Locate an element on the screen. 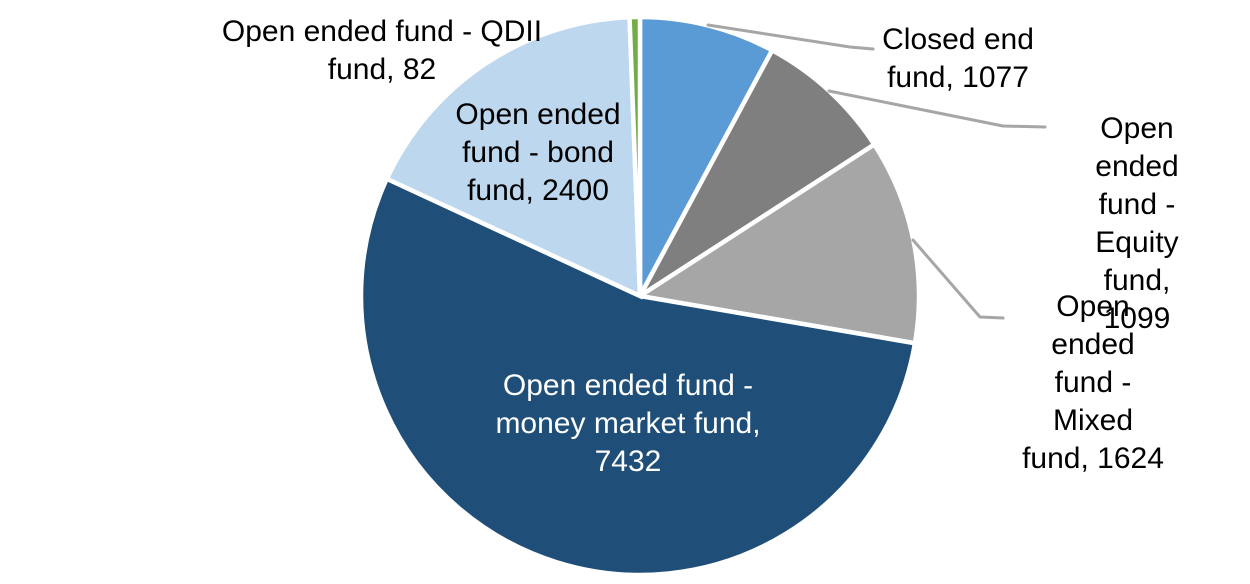 This screenshot has height=584, width=1250. leader-line-open-ended-mixed-fund is located at coordinates (958, 279).